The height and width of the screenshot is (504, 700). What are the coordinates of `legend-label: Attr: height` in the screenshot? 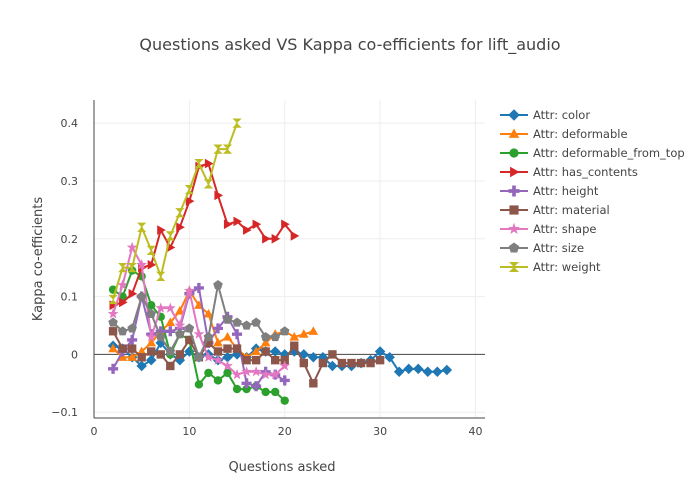 It's located at (566, 191).